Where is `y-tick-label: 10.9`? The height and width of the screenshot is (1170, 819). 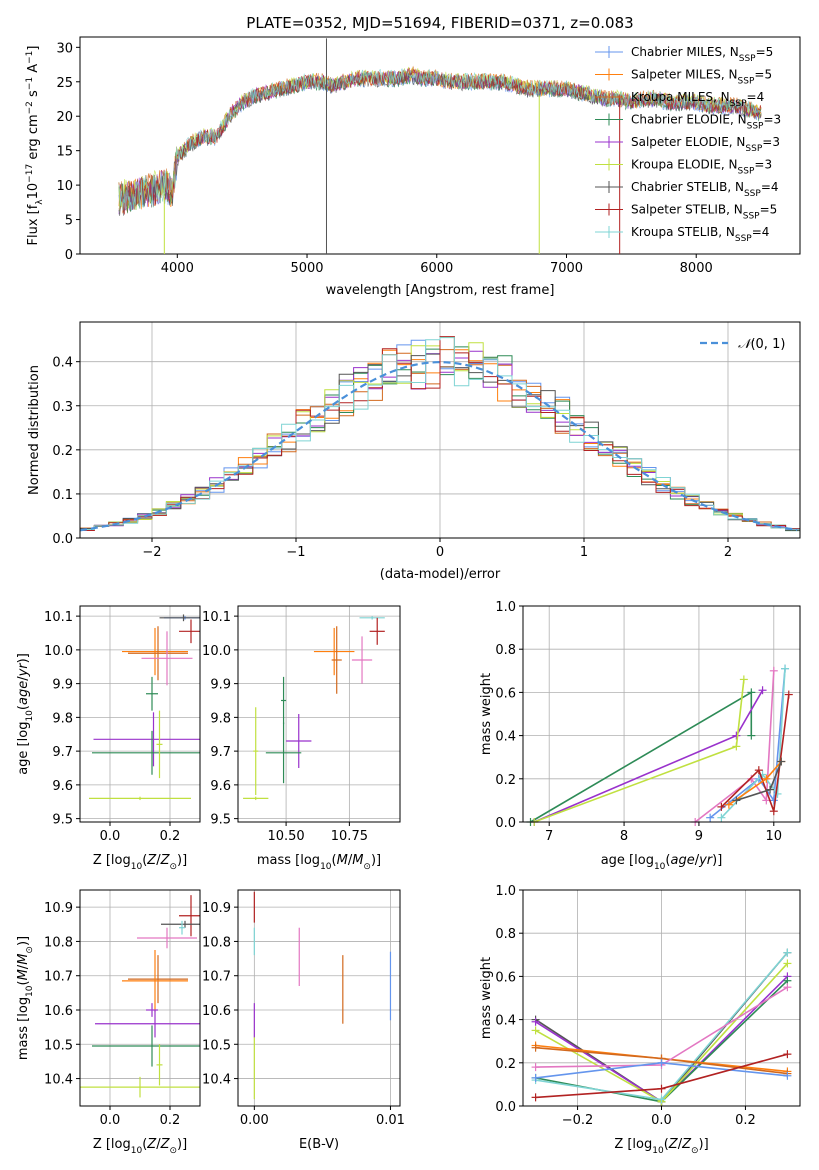
y-tick-label: 10.9 is located at coordinates (216, 908).